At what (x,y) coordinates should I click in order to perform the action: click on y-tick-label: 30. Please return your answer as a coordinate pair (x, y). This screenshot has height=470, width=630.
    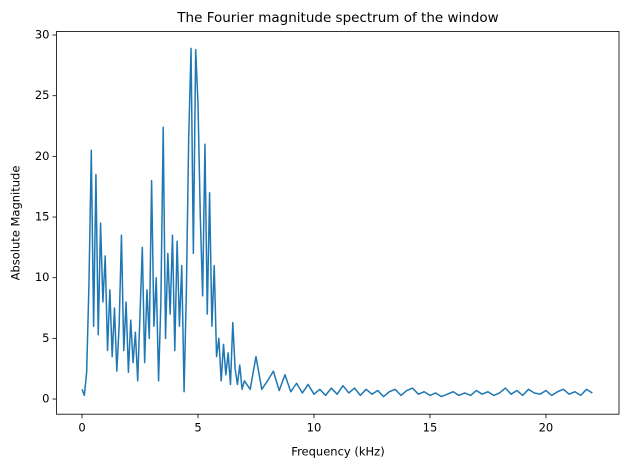
    Looking at the image, I should click on (42, 35).